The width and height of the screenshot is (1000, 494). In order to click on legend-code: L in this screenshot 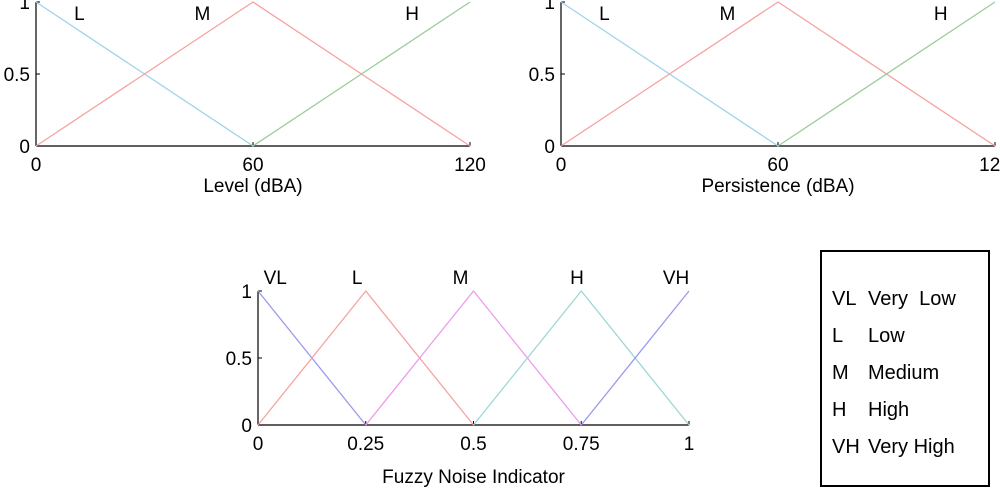, I will do `click(838, 336)`.